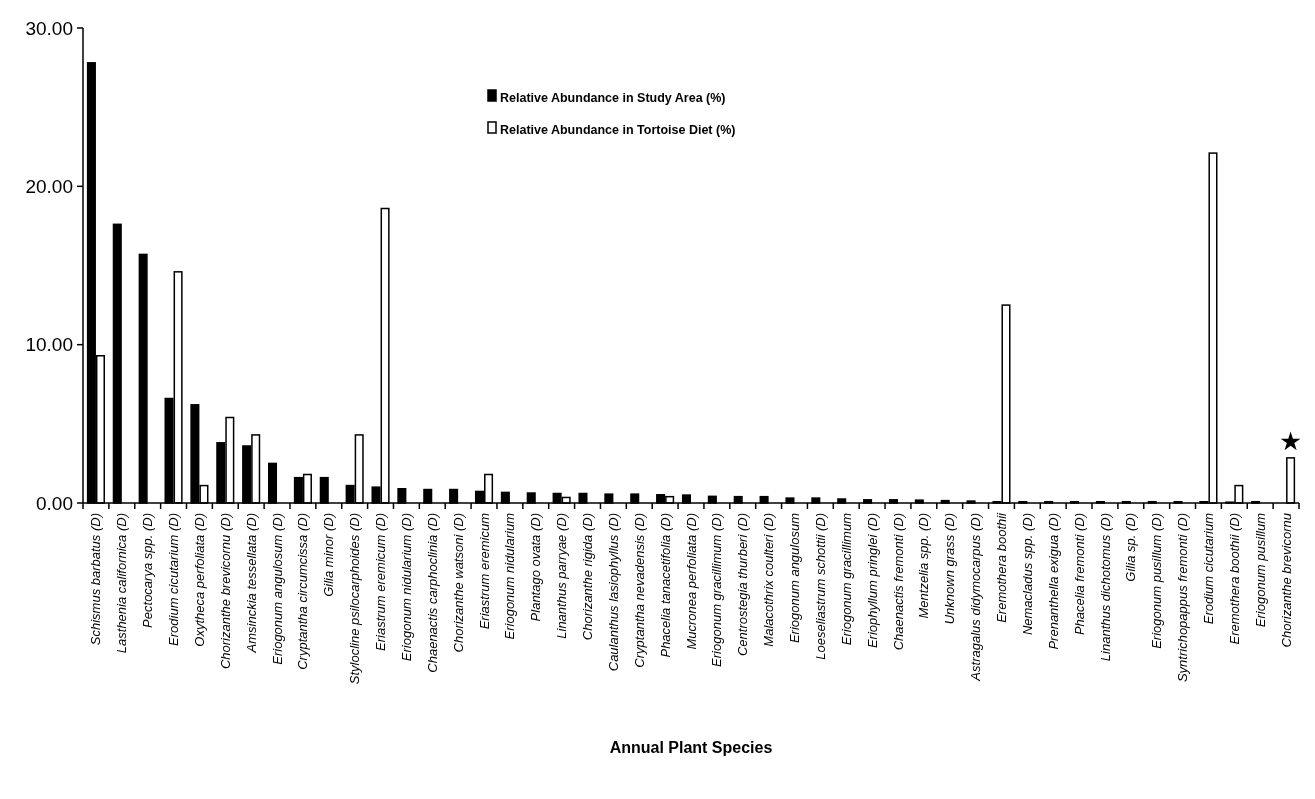 The height and width of the screenshot is (799, 1315). Describe the element at coordinates (225, 591) in the screenshot. I see `x-tick-label: Chorizanthe brevicornu (D)` at that location.